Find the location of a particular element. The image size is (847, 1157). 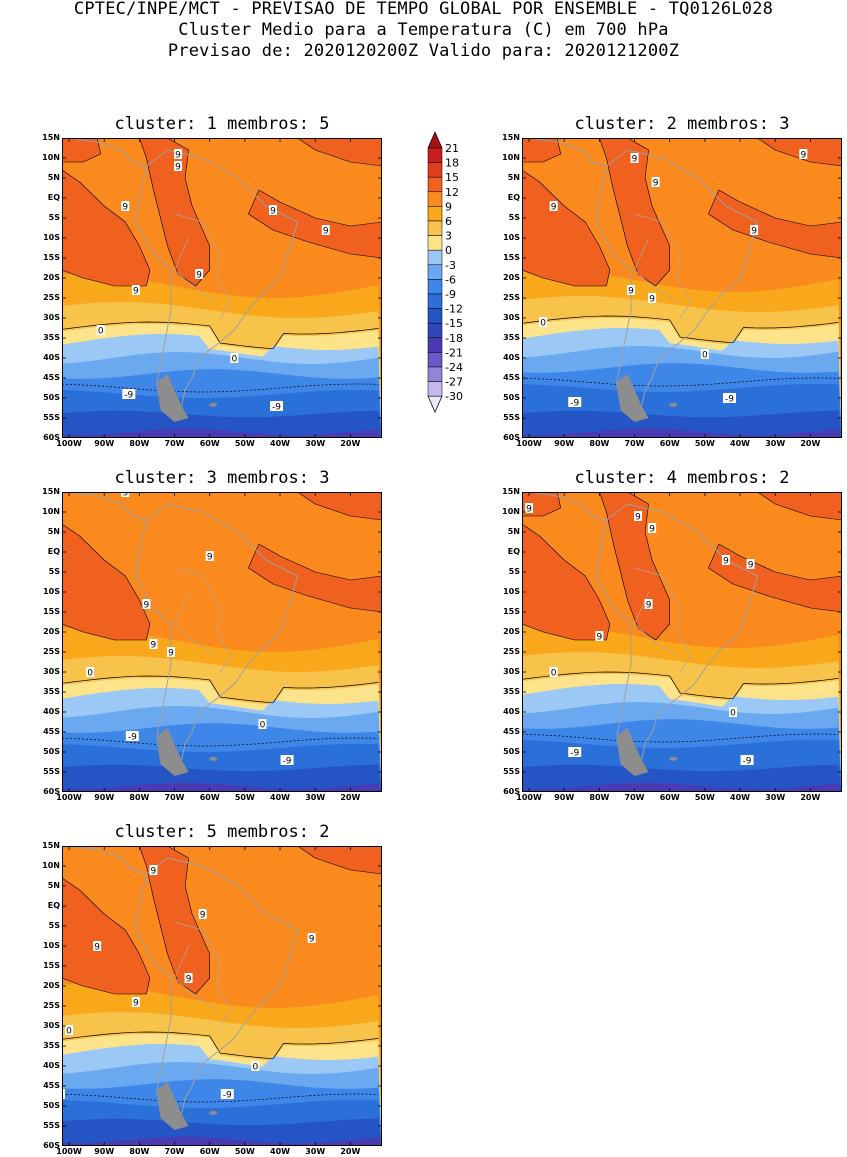

lat-tick-label: 40S is located at coordinates (51, 1065).